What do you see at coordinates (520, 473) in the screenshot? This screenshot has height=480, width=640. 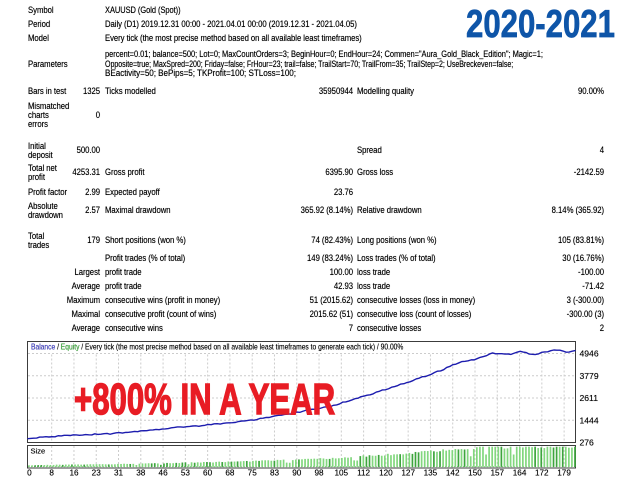 I see `svg-text: 164` at bounding box center [520, 473].